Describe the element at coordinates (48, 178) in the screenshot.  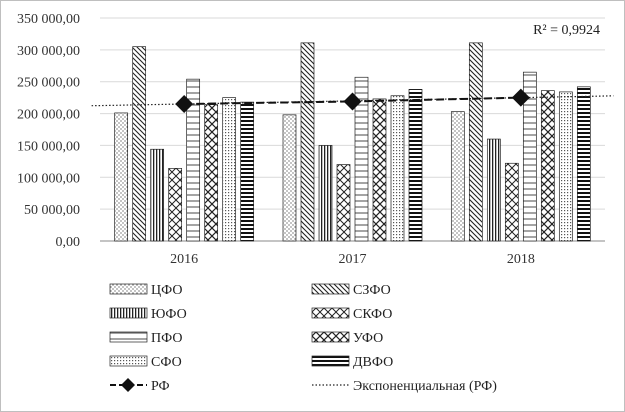
I see `y-tick-label: 100 000,00` at that location.